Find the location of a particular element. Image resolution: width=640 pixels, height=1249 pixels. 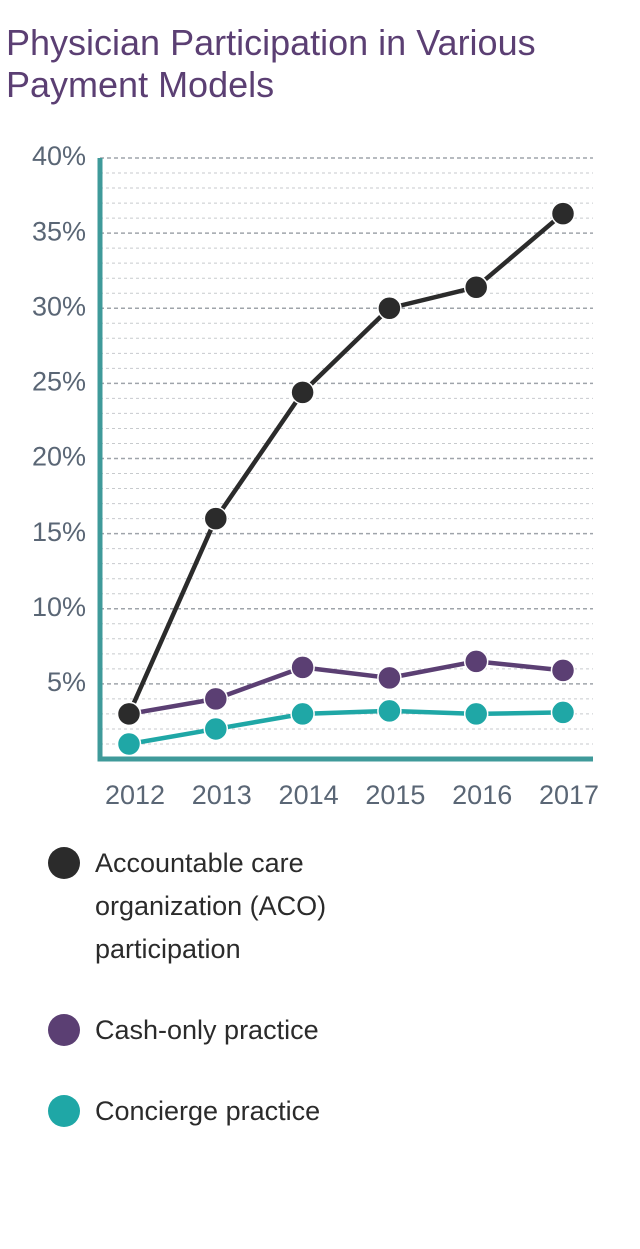

y-tick-label: 15% is located at coordinates (59, 532).